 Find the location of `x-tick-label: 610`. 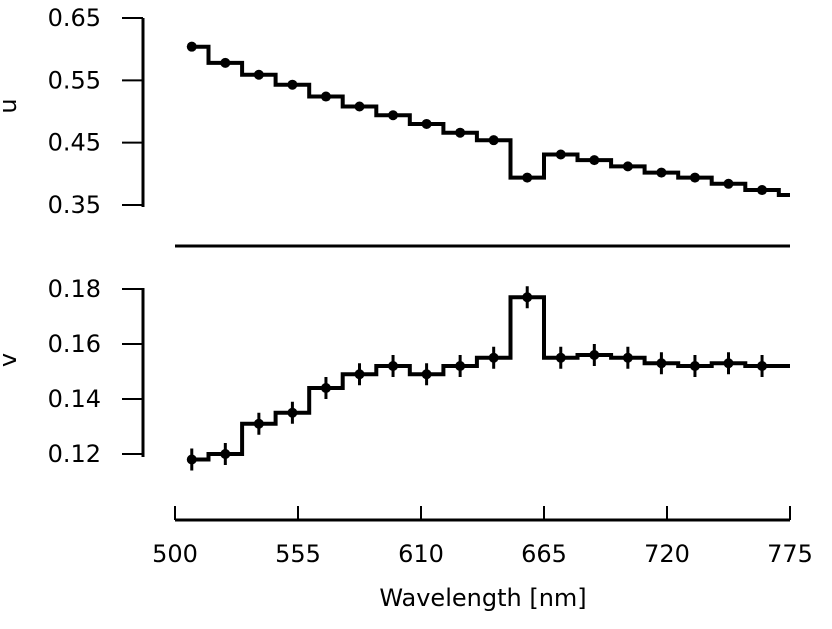

x-tick-label: 610 is located at coordinates (421, 554).